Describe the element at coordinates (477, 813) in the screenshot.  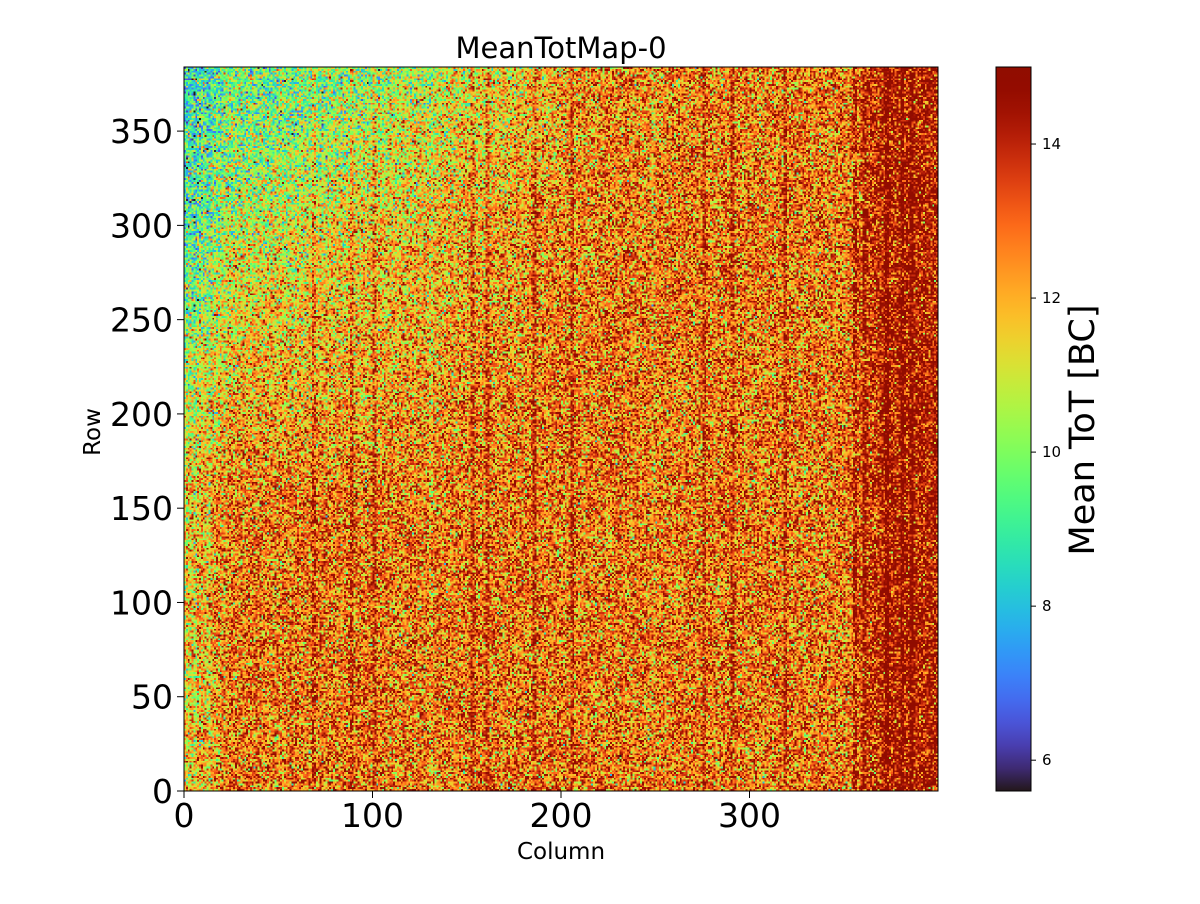
I see `x-axis: 0 100 200 300` at that location.